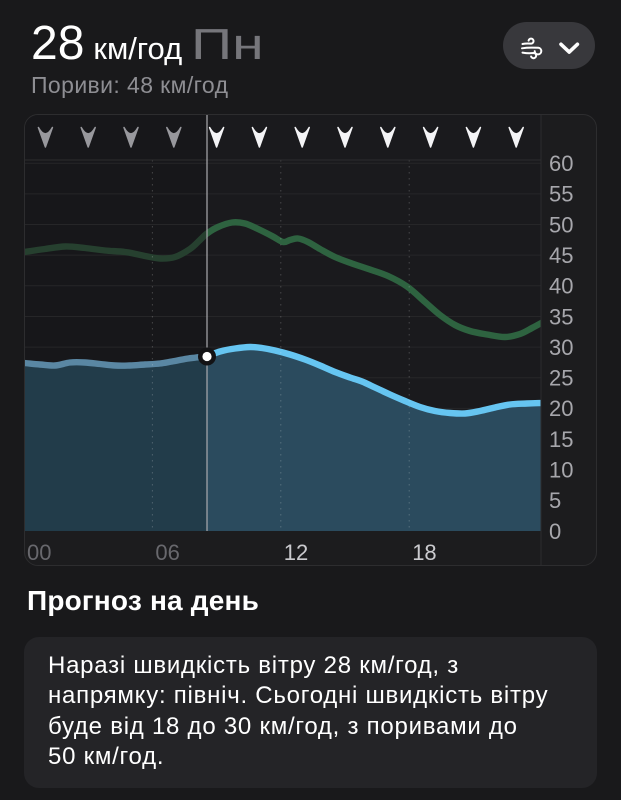 The height and width of the screenshot is (800, 621). Describe the element at coordinates (296, 552) in the screenshot. I see `svg-text: 12` at that location.